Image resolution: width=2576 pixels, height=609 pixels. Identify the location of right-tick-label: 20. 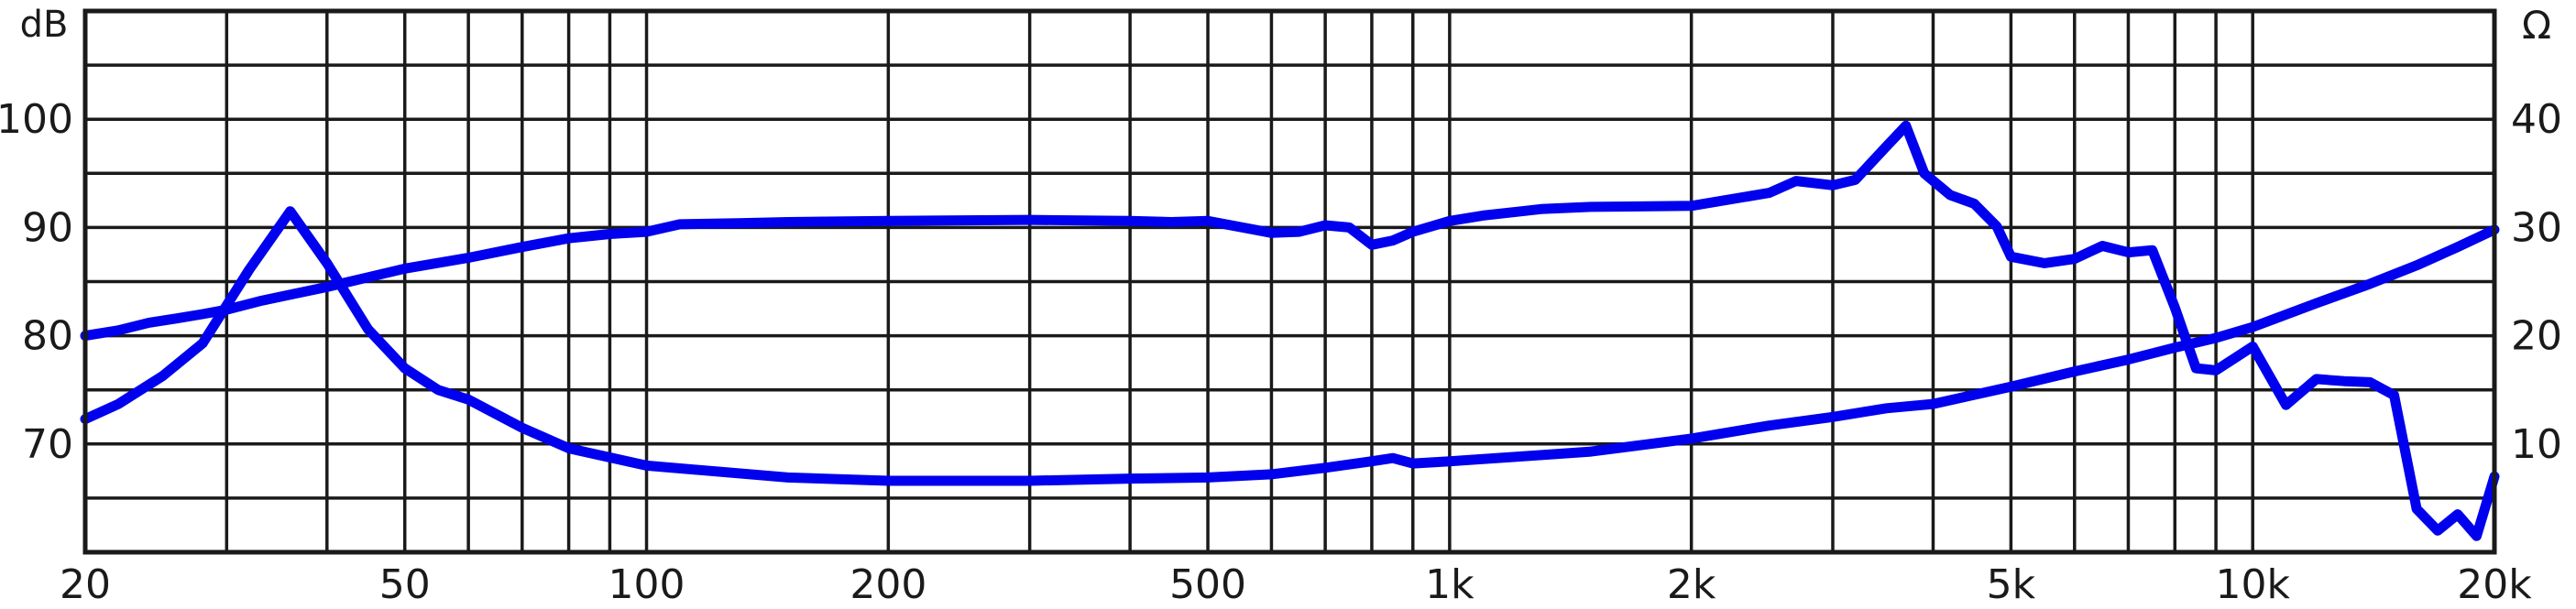
(2536, 336).